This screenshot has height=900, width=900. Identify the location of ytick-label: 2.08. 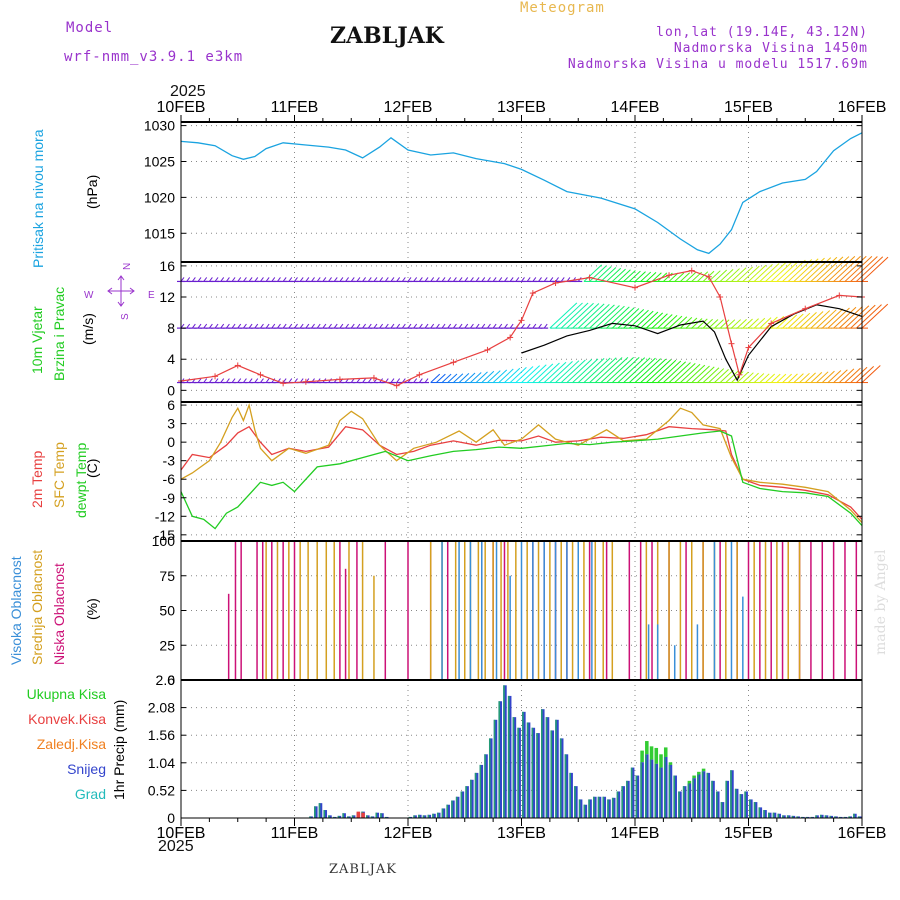
(161, 708).